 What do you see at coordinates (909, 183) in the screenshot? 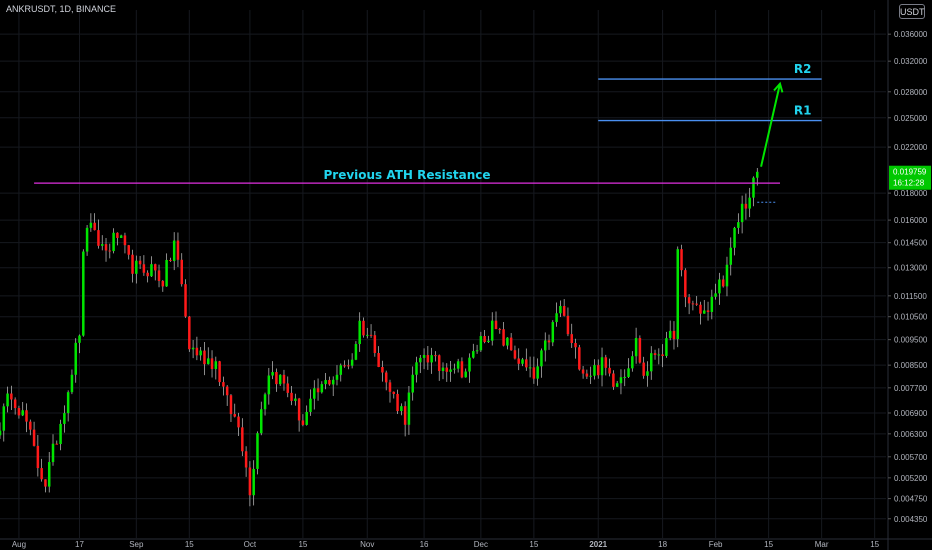
I see `bar-countdown: 16:12:28` at bounding box center [909, 183].